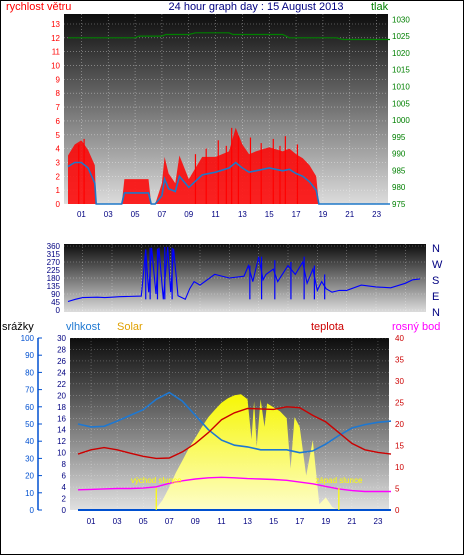  What do you see at coordinates (299, 521) in the screenshot?
I see `hour-tick-label: 17` at bounding box center [299, 521].